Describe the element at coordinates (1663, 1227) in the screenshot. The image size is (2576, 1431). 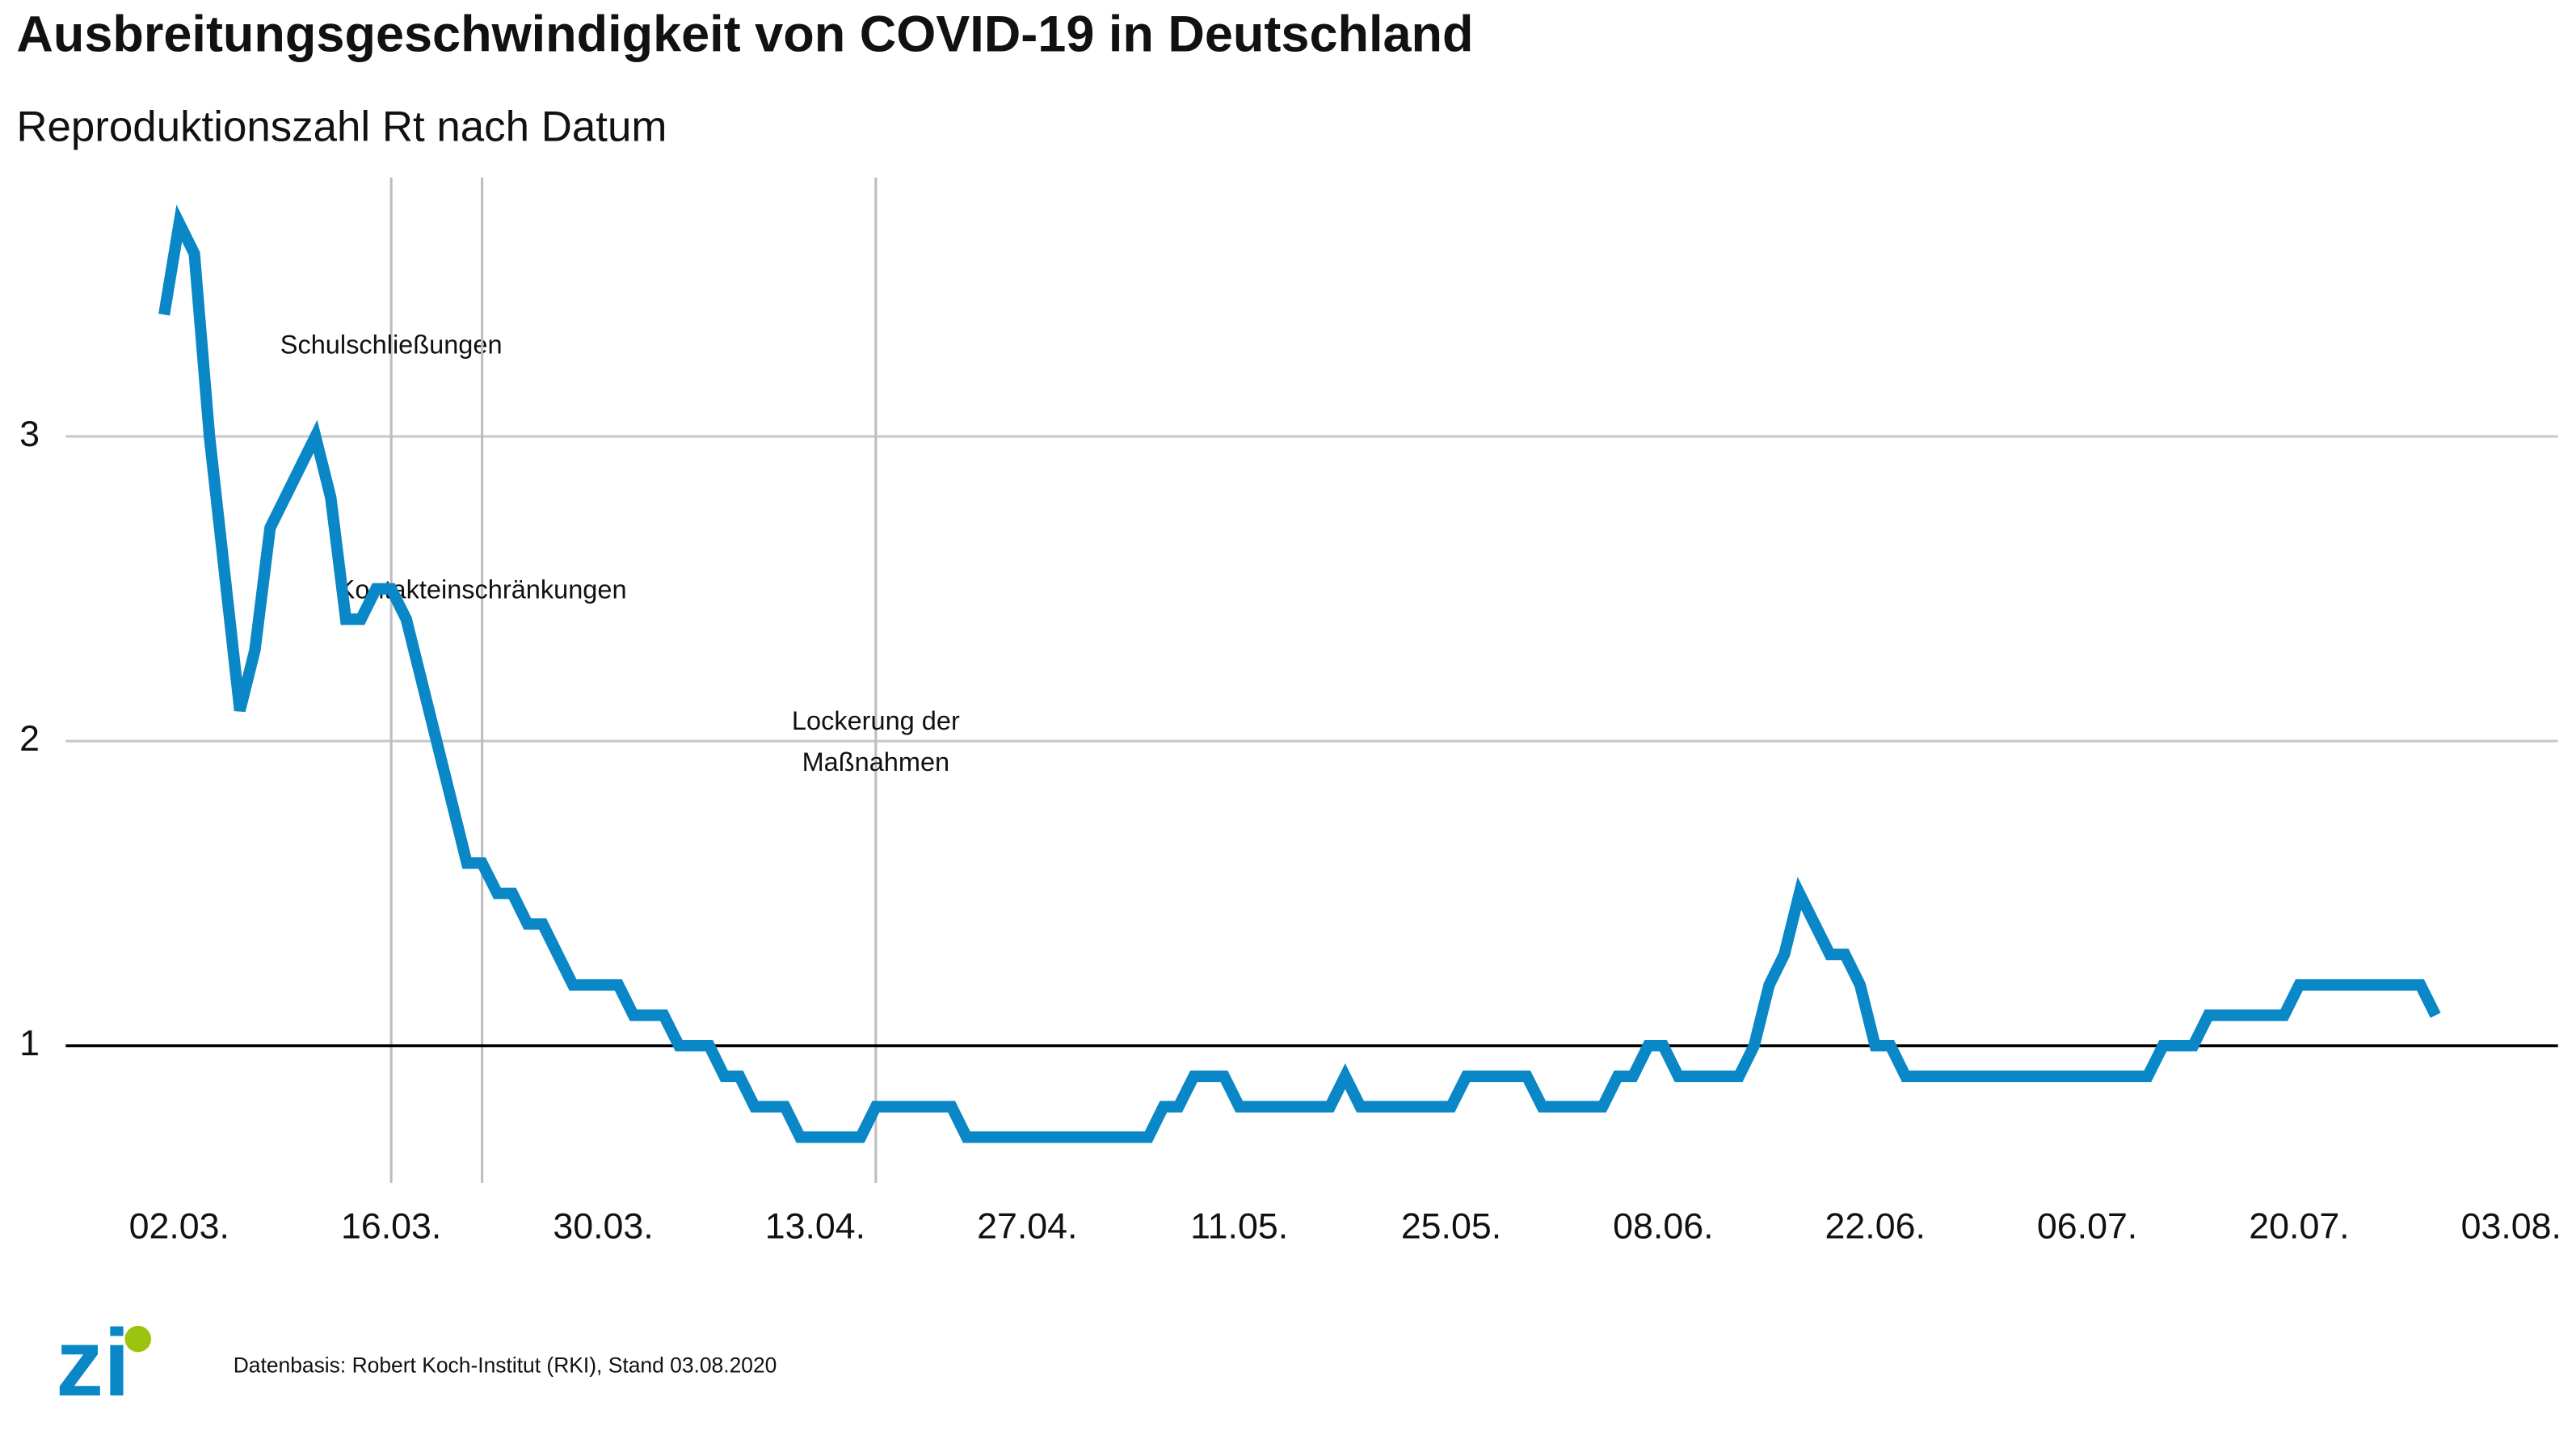
I see `x-tick-label: 08.06.` at that location.